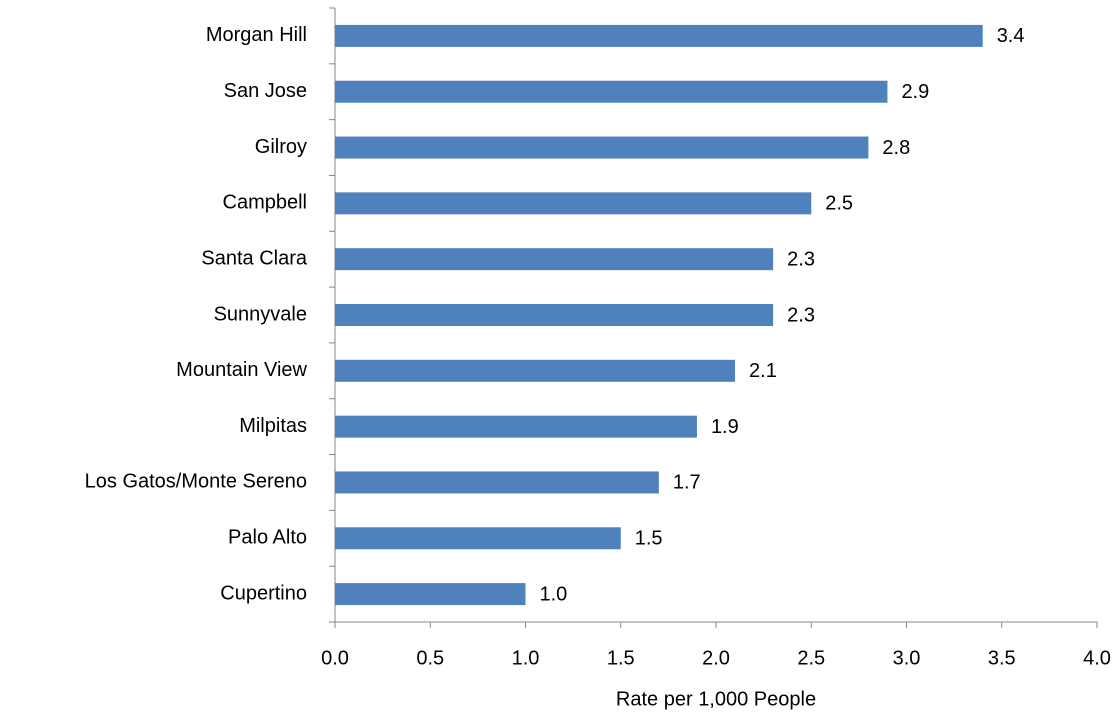  What do you see at coordinates (526, 658) in the screenshot?
I see `x-tick-label: 1.0` at bounding box center [526, 658].